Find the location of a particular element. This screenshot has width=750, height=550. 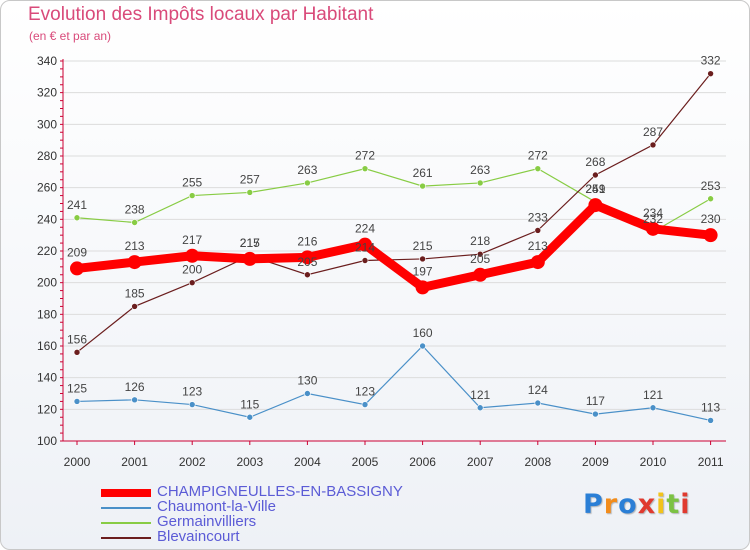

data-label-champigneulles-en-bassigny: 216 is located at coordinates (307, 241).